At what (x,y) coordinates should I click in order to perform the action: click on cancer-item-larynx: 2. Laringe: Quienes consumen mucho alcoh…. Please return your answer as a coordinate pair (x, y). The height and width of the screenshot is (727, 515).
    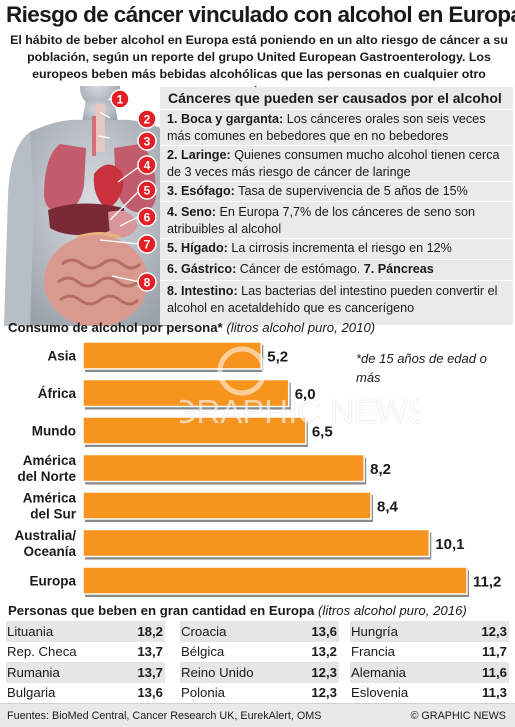
    Looking at the image, I should click on (338, 163).